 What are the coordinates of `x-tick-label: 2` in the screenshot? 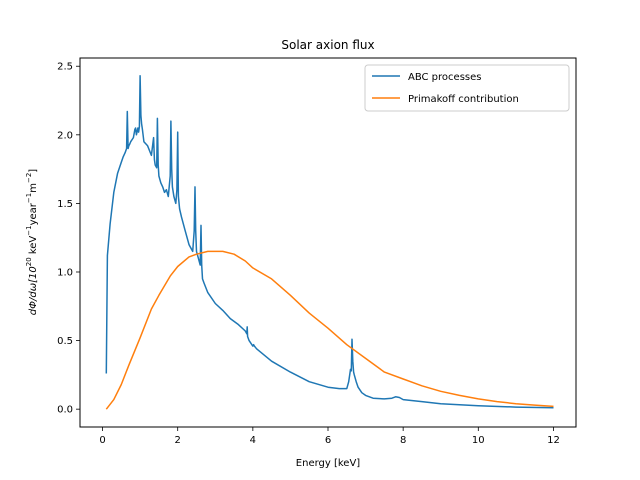 It's located at (178, 440).